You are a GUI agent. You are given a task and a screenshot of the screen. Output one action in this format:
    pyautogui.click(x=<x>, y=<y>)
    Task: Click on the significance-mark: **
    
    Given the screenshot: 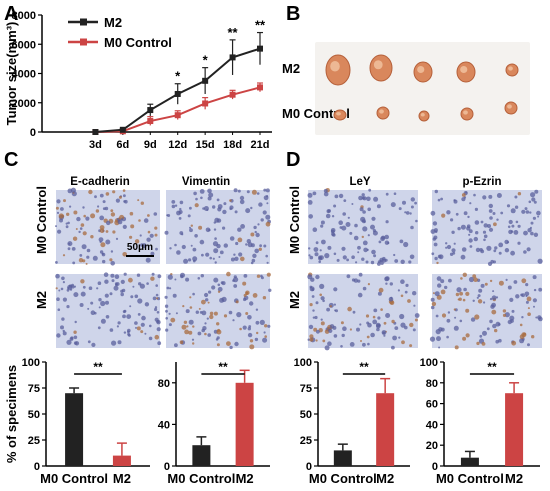 What is the action you would take?
    pyautogui.click(x=98, y=367)
    